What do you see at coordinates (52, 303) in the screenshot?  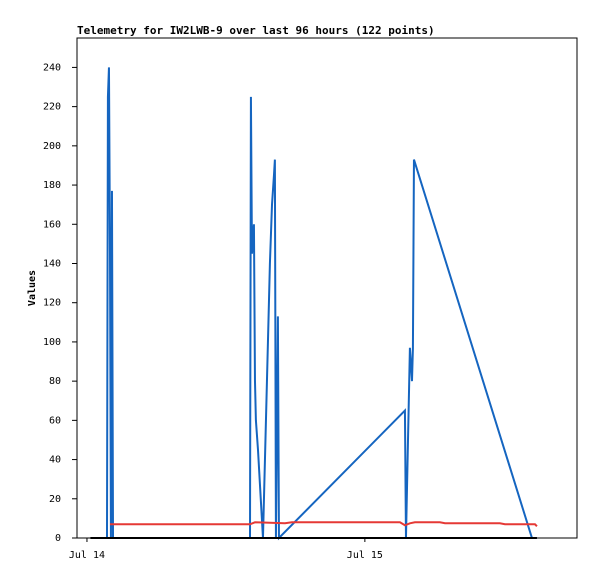 I see `y-tick-label: 120` at bounding box center [52, 303].